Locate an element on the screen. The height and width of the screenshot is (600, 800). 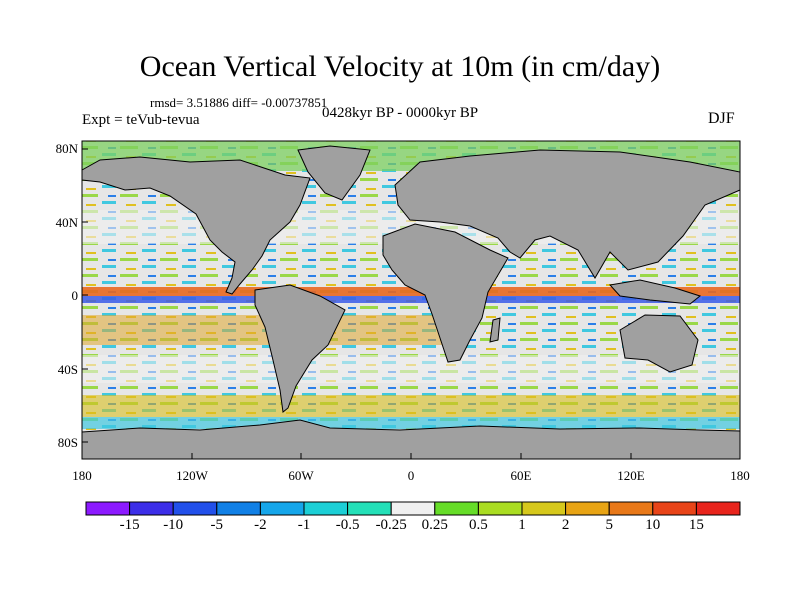
season-label: DJF is located at coordinates (721, 118).